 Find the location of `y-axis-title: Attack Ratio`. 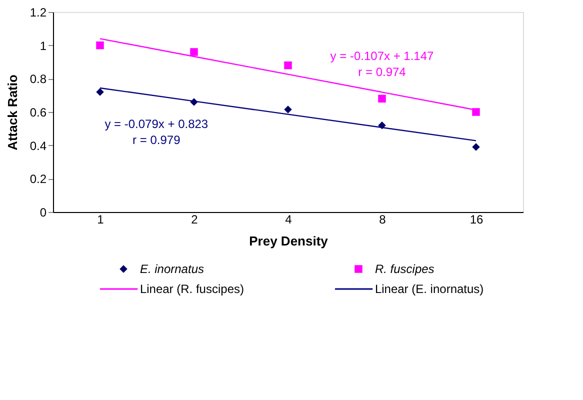

y-axis-title: Attack Ratio is located at coordinates (12, 112).